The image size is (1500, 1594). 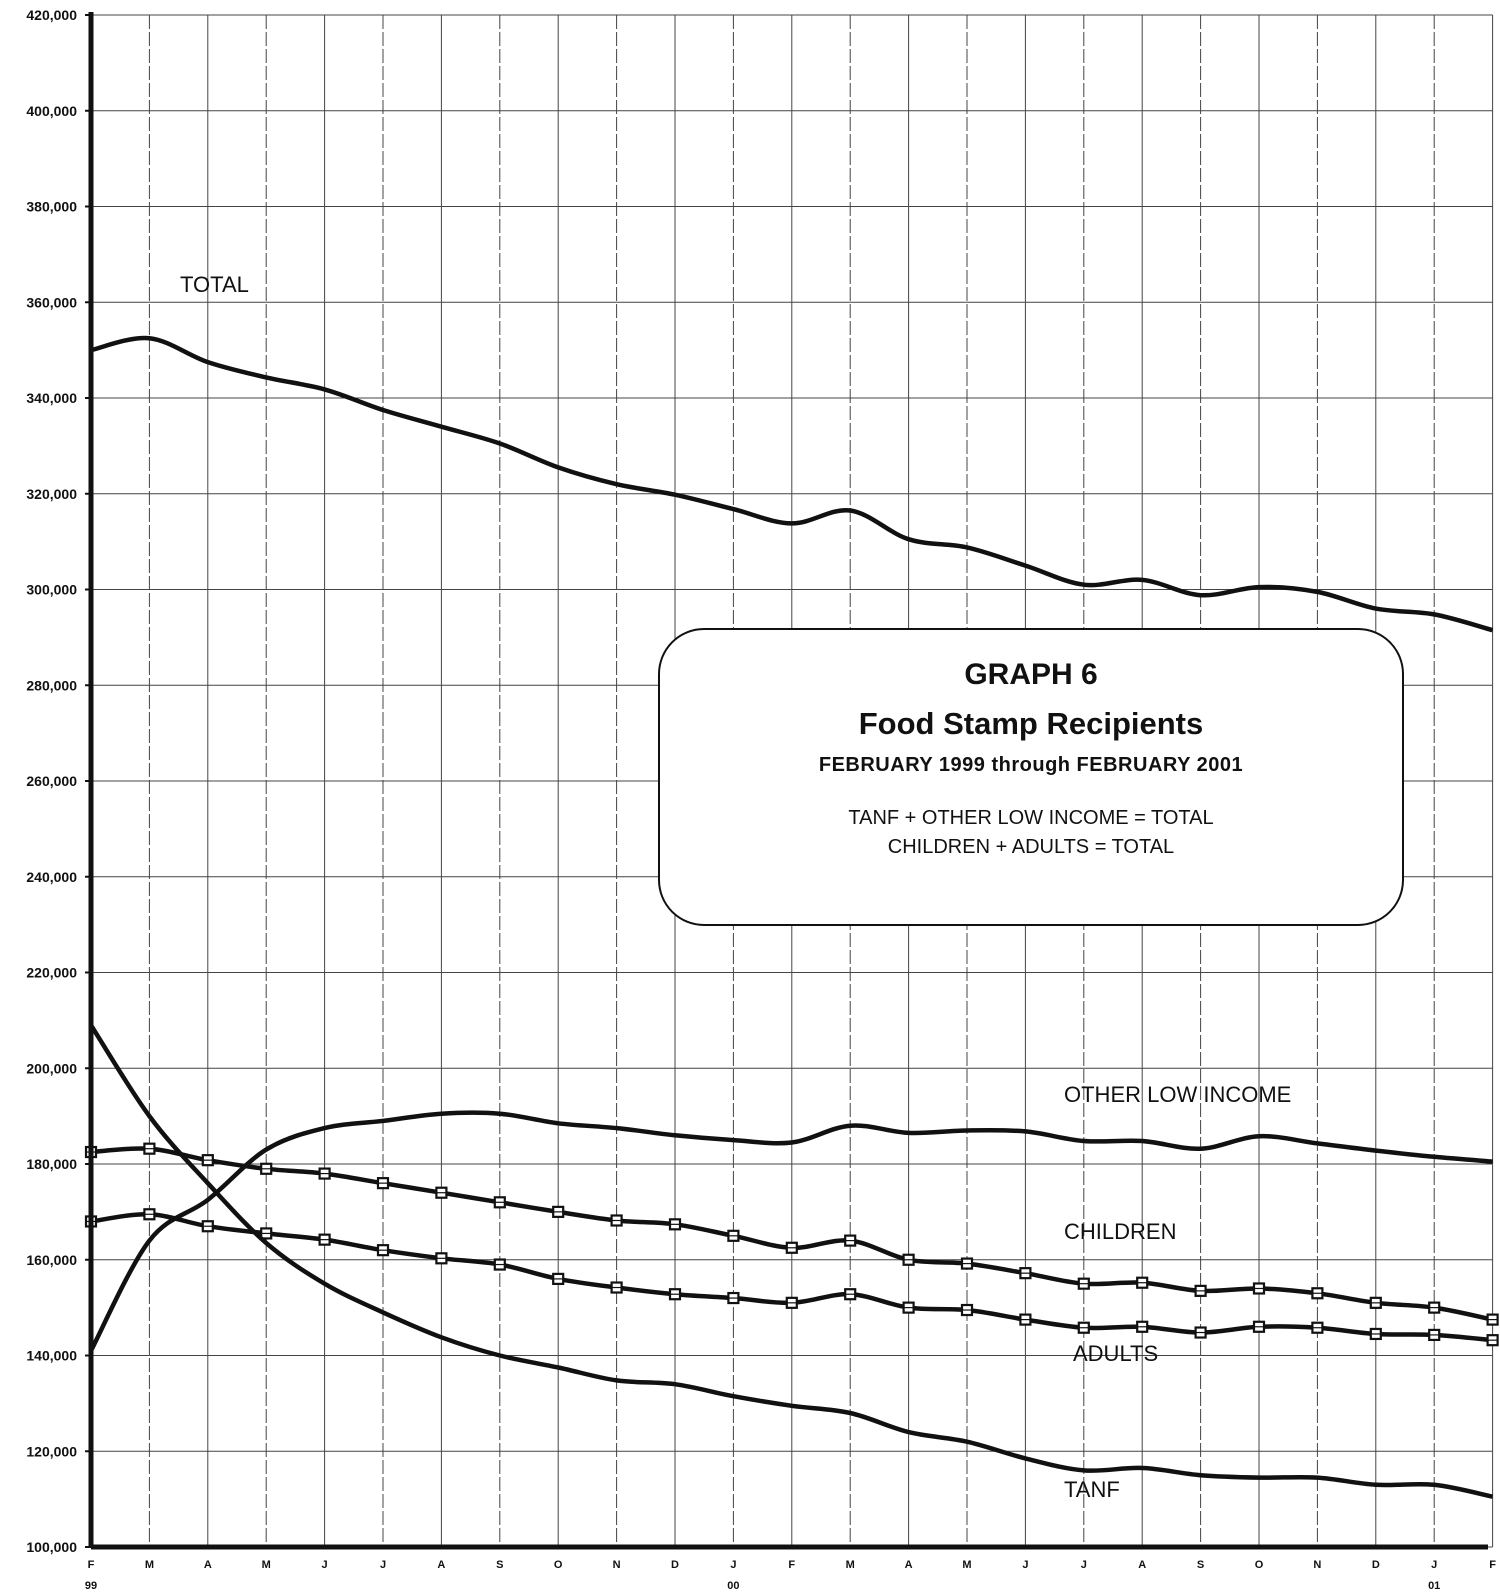 What do you see at coordinates (51, 494) in the screenshot?
I see `y-tick-label: 320,000` at bounding box center [51, 494].